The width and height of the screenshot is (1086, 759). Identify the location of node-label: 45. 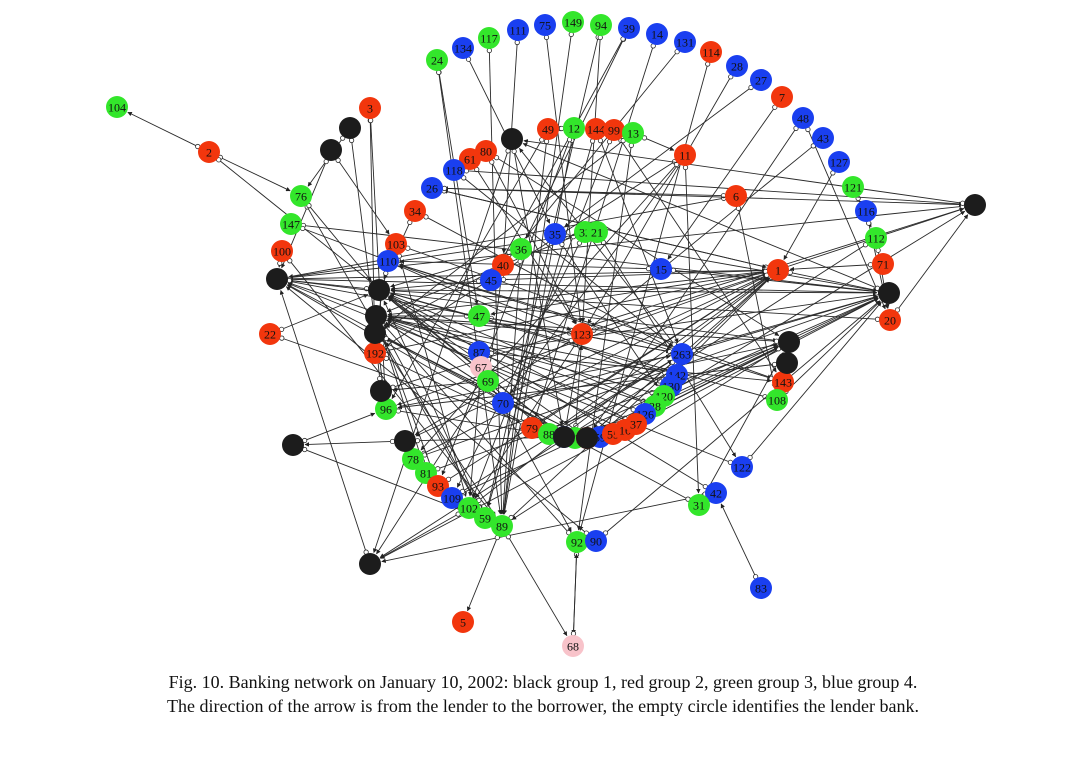
(491, 281).